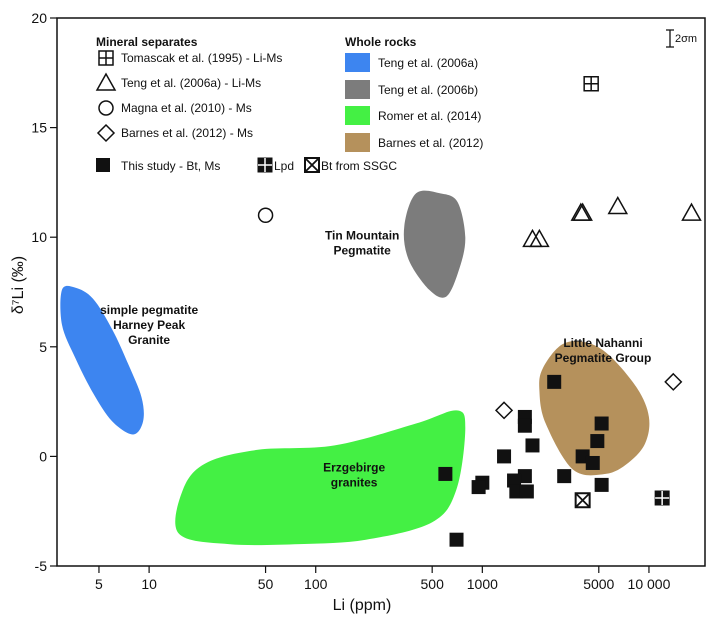  What do you see at coordinates (649, 584) in the screenshot?
I see `x-tick-label-8: 10 000` at bounding box center [649, 584].